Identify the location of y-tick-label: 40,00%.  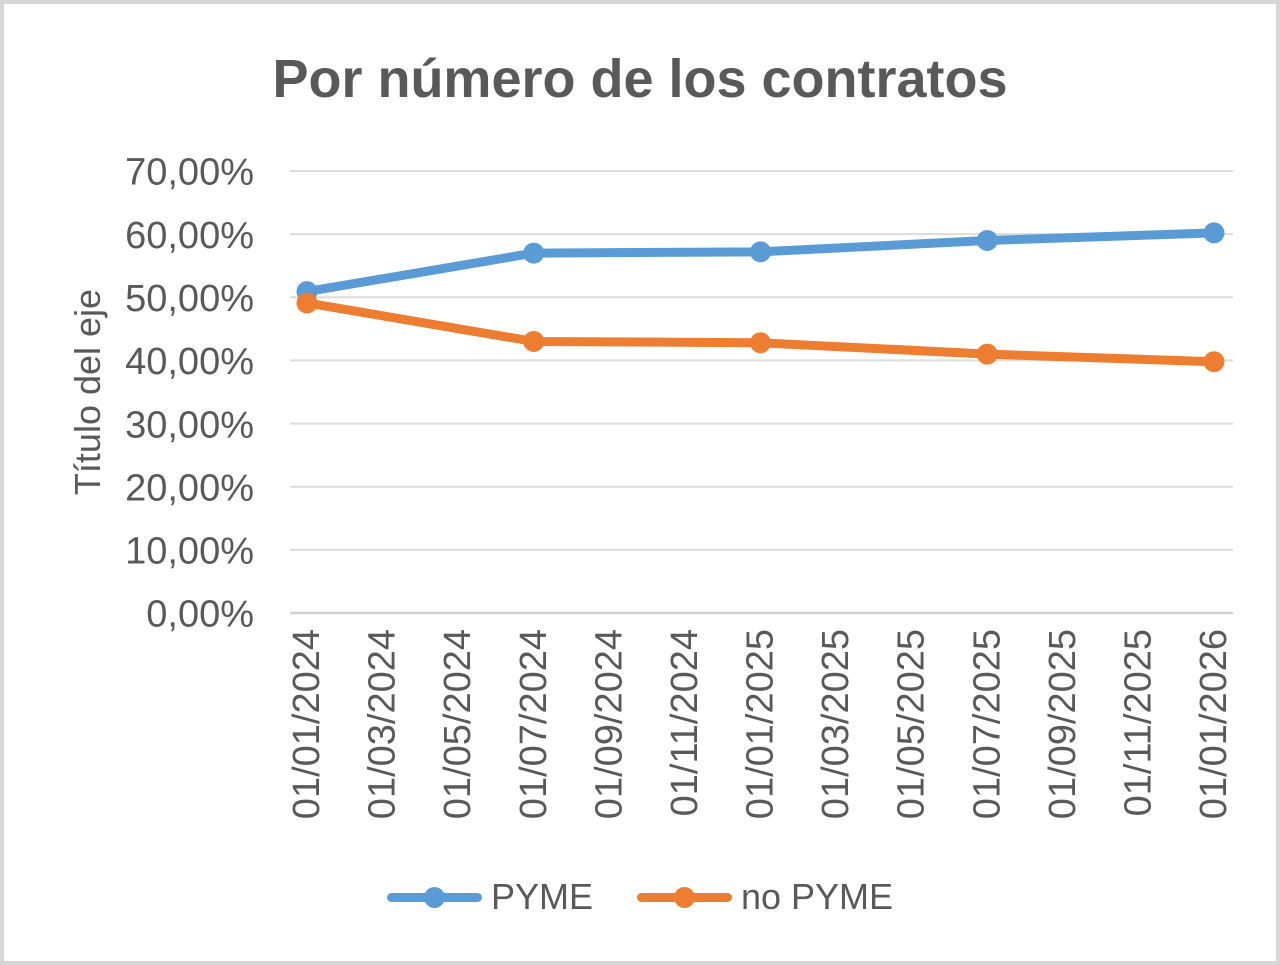
(189, 362).